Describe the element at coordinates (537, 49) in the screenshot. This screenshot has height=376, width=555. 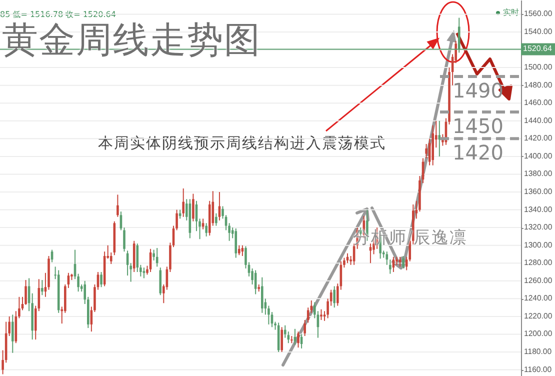
I see `ref-line-label: 1520.64` at that location.